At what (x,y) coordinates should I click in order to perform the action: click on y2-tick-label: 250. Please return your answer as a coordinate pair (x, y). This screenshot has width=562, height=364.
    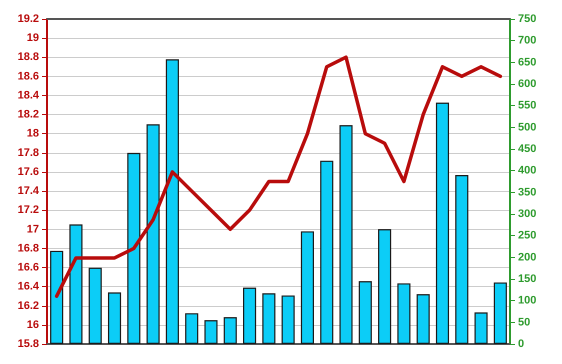
    Looking at the image, I should click on (527, 236).